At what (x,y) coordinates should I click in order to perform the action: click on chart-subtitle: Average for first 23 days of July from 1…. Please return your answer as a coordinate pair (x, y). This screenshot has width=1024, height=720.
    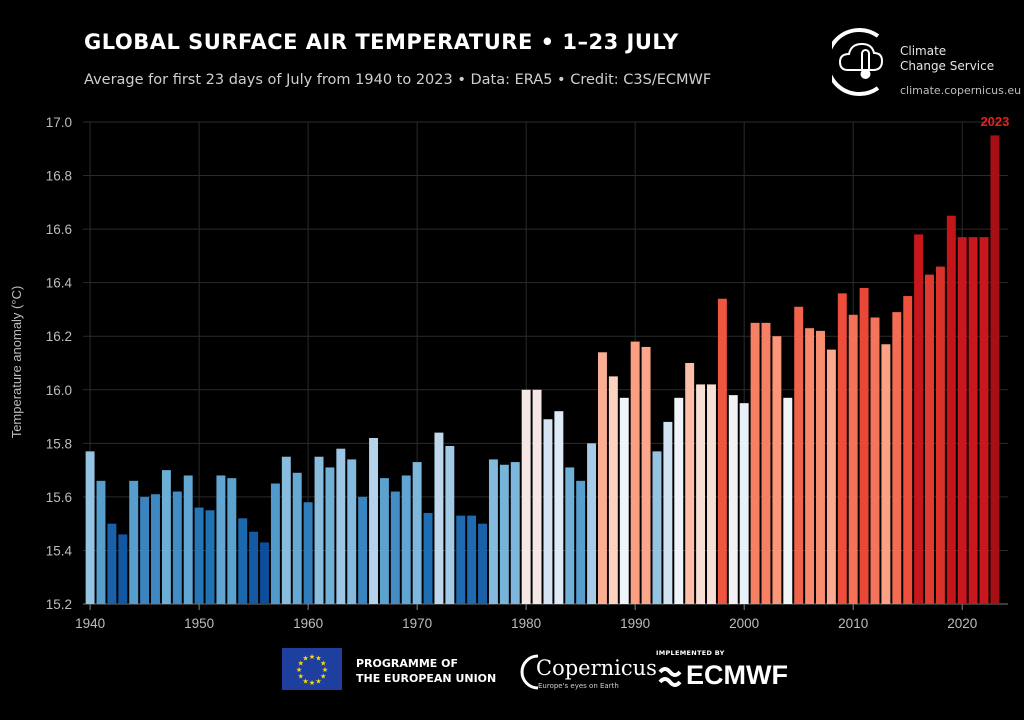
    Looking at the image, I should click on (398, 80).